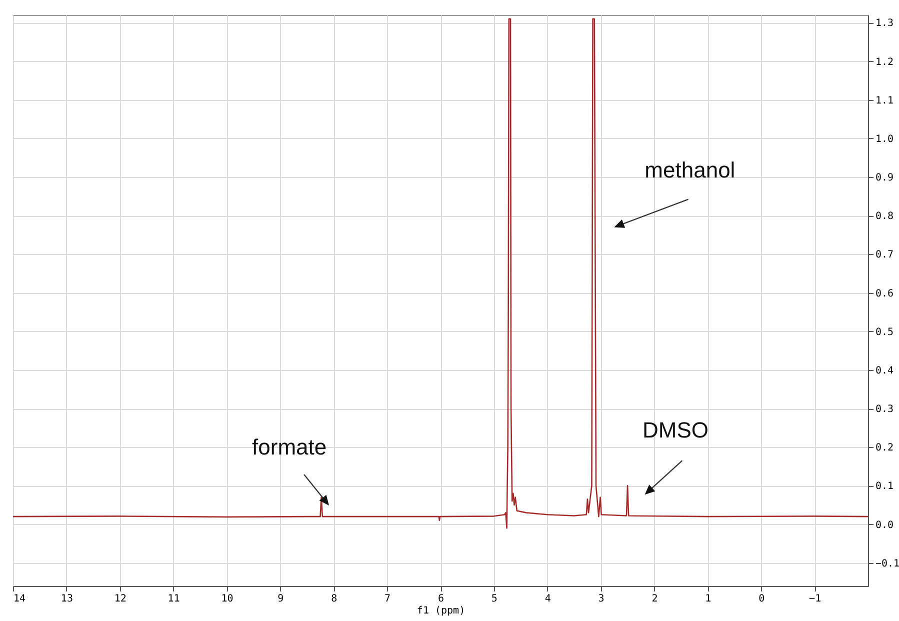 The width and height of the screenshot is (899, 621). What do you see at coordinates (761, 599) in the screenshot?
I see `x-tick-label: 0` at bounding box center [761, 599].